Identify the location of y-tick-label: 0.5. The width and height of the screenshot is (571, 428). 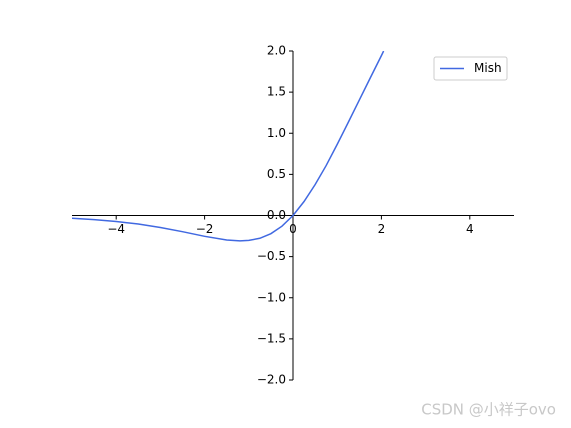
(276, 174).